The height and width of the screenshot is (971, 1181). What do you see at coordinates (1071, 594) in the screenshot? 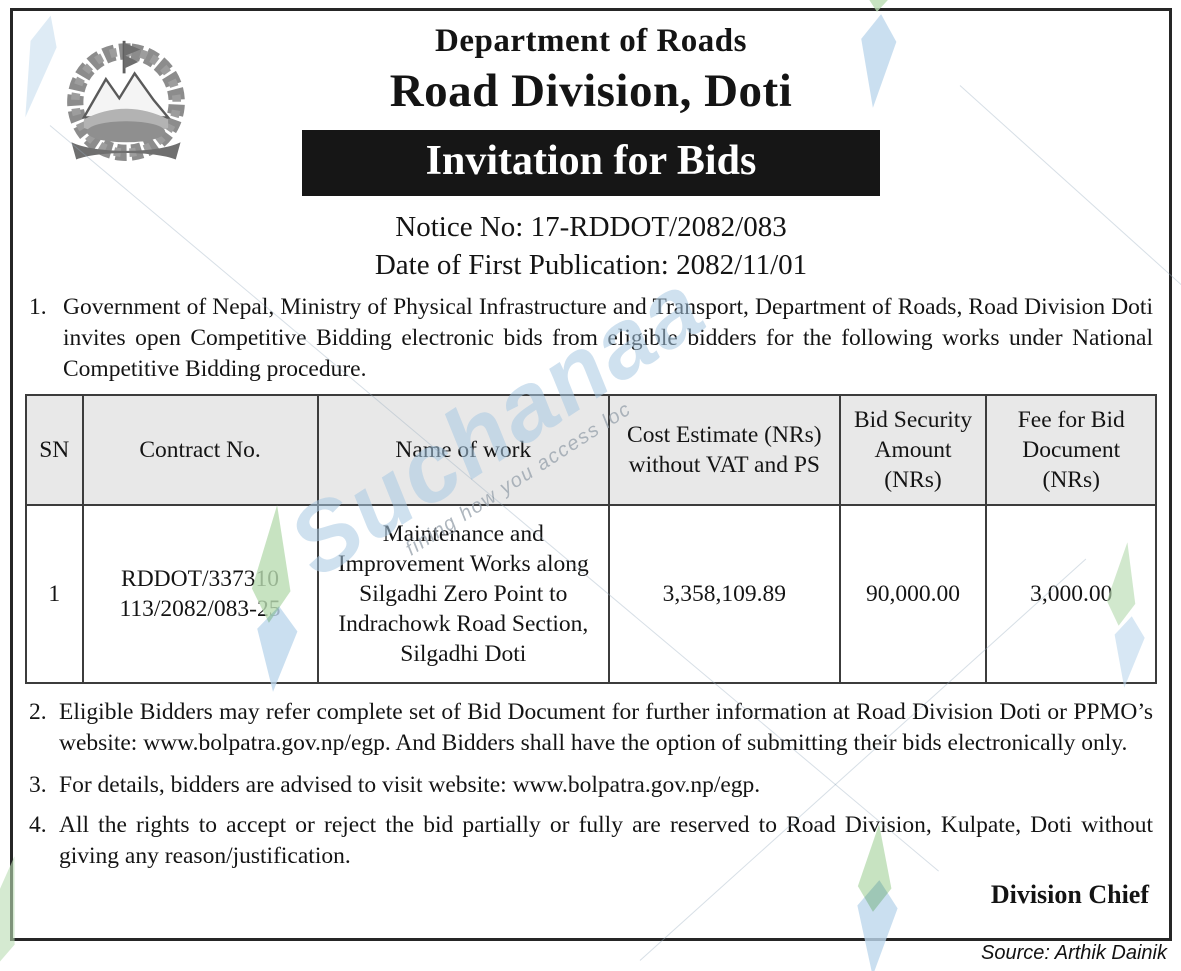
I see `cell-fee: 3,000.00` at bounding box center [1071, 594].